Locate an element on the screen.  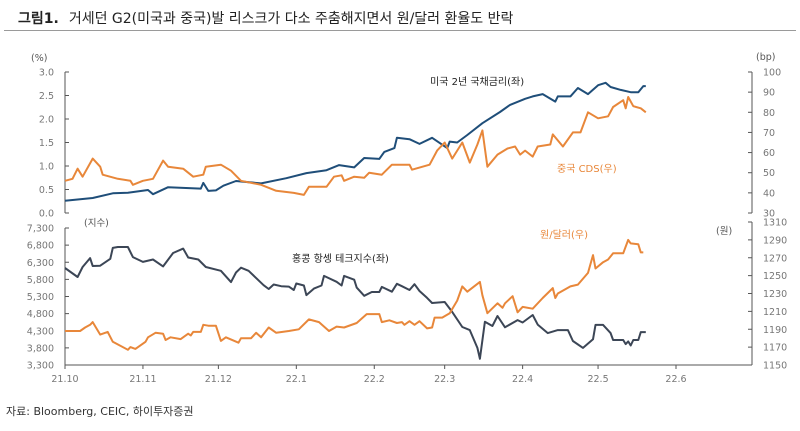
x-tick-label: 22.6 is located at coordinates (675, 379).